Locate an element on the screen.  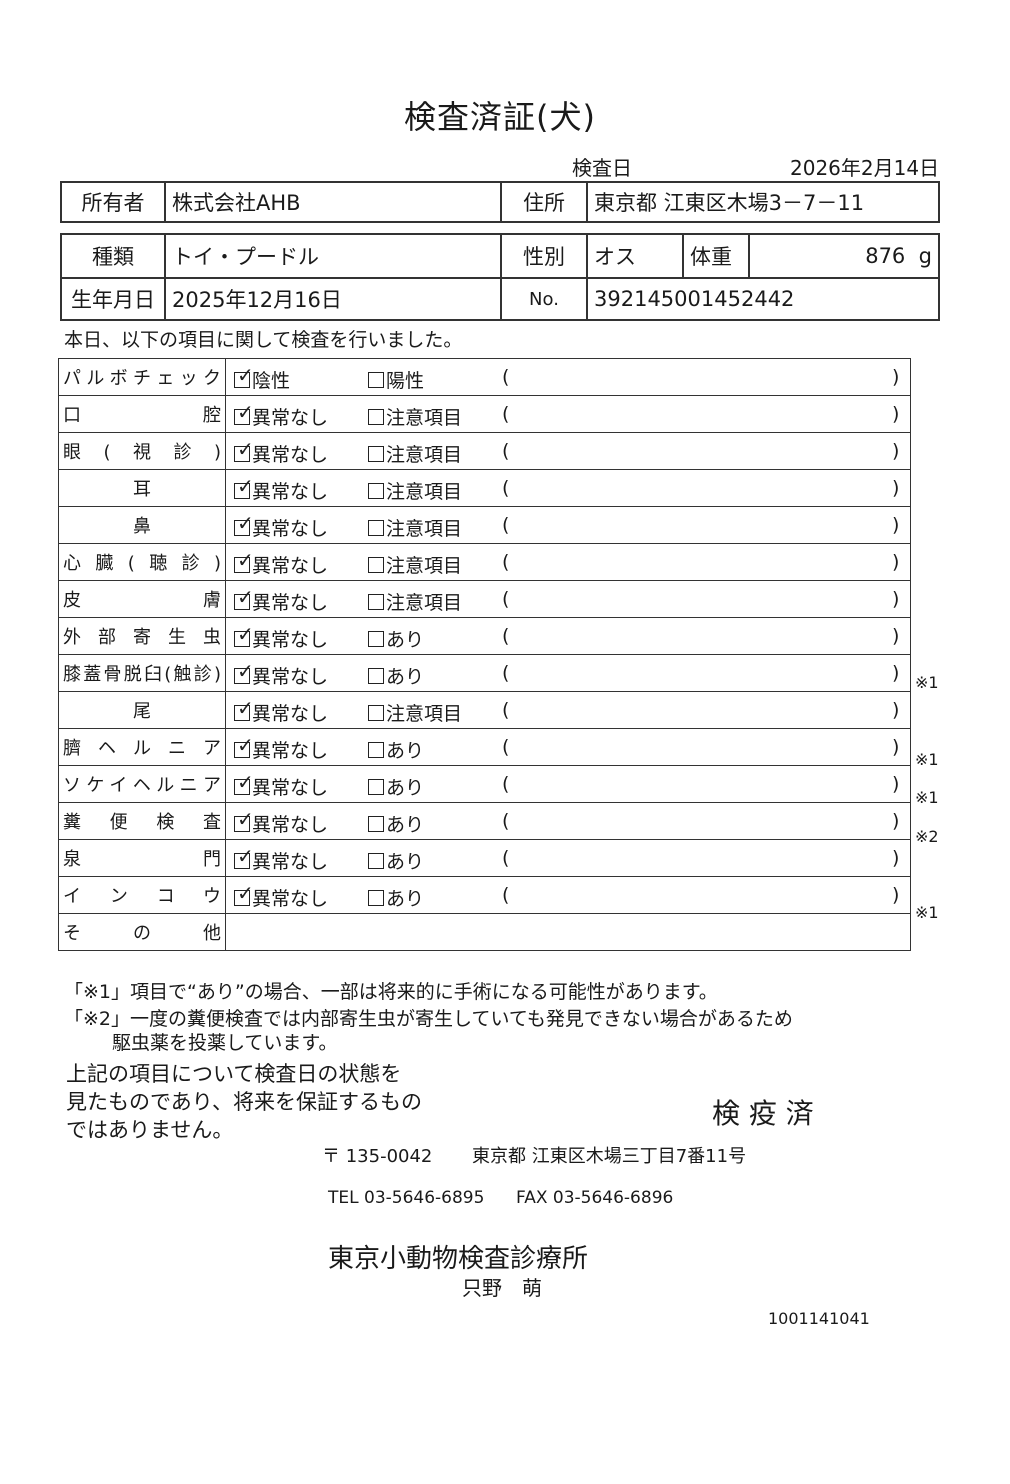
option-abnormal-label: 注意項目 is located at coordinates (424, 603).